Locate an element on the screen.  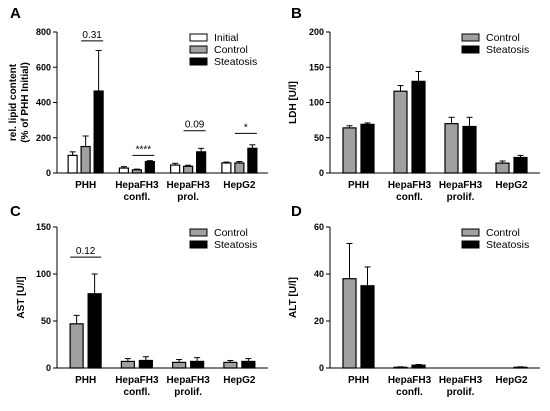
significance-label: 0.09 is located at coordinates (195, 125).